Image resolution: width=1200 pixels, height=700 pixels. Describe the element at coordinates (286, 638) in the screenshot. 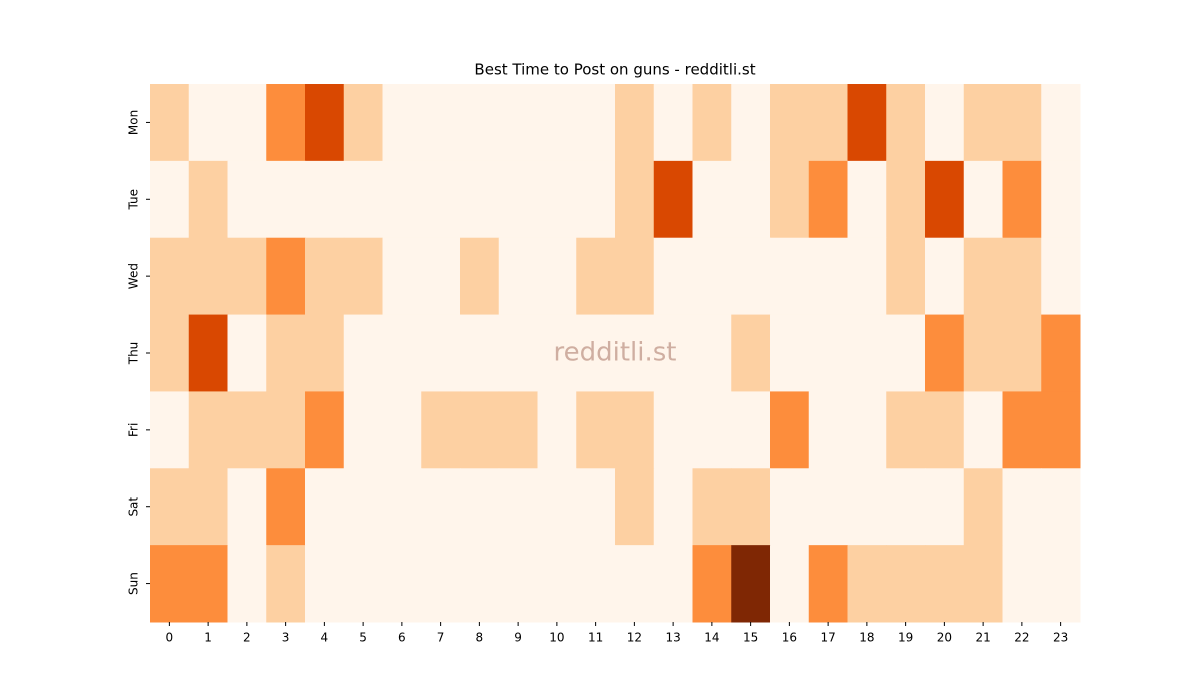

I see `x-tick-label: 3` at that location.